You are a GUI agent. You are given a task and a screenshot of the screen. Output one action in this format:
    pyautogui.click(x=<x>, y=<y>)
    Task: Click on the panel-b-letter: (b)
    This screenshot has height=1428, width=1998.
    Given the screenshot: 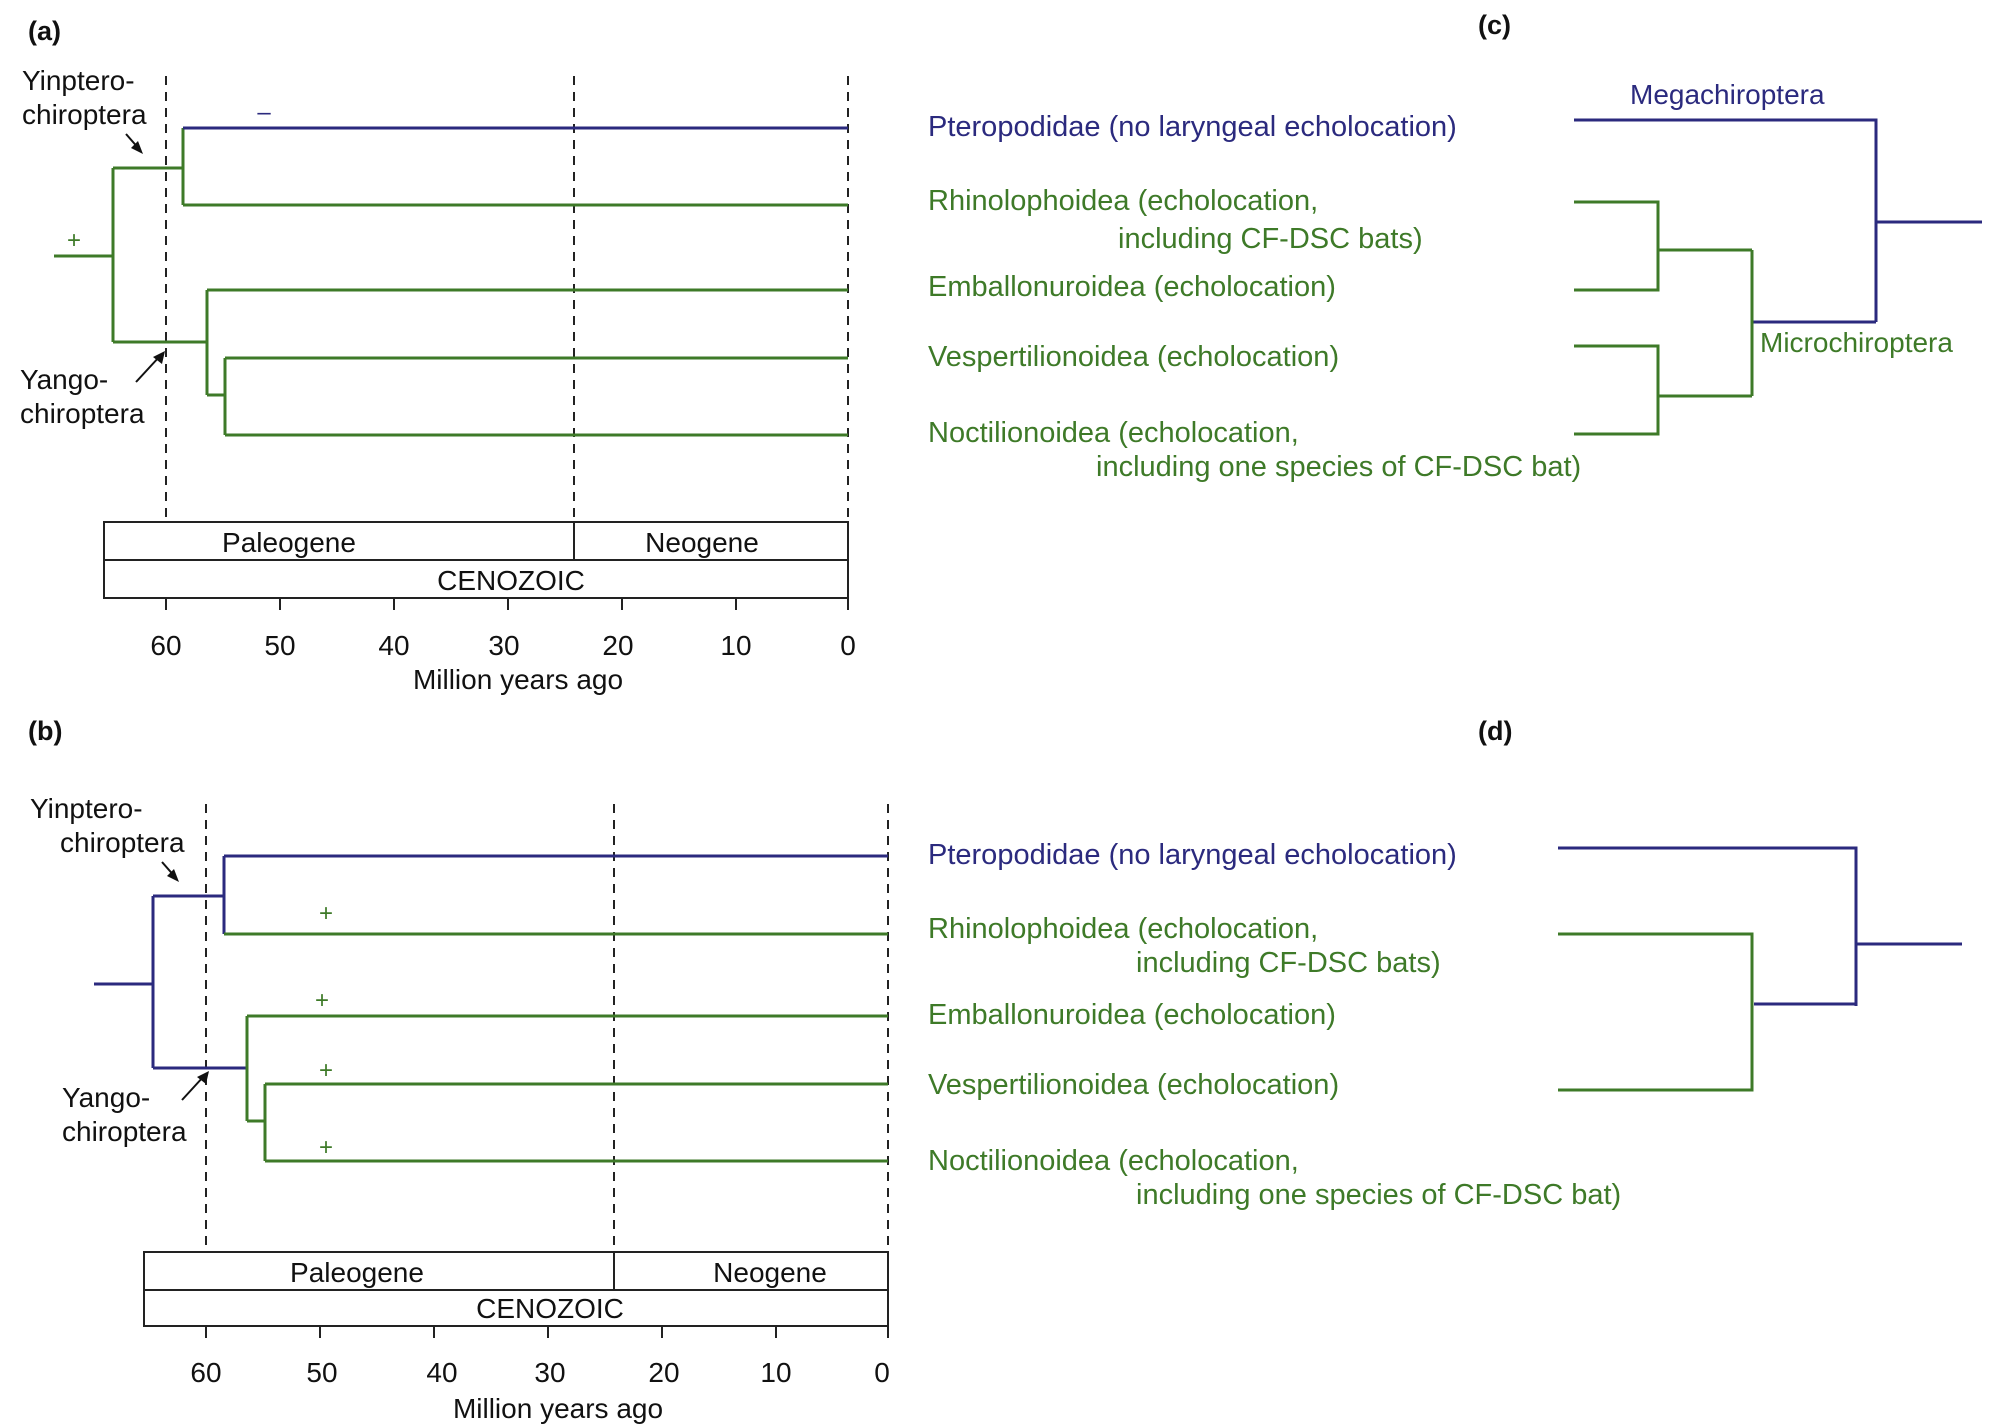 What is the action you would take?
    pyautogui.click(x=45, y=731)
    